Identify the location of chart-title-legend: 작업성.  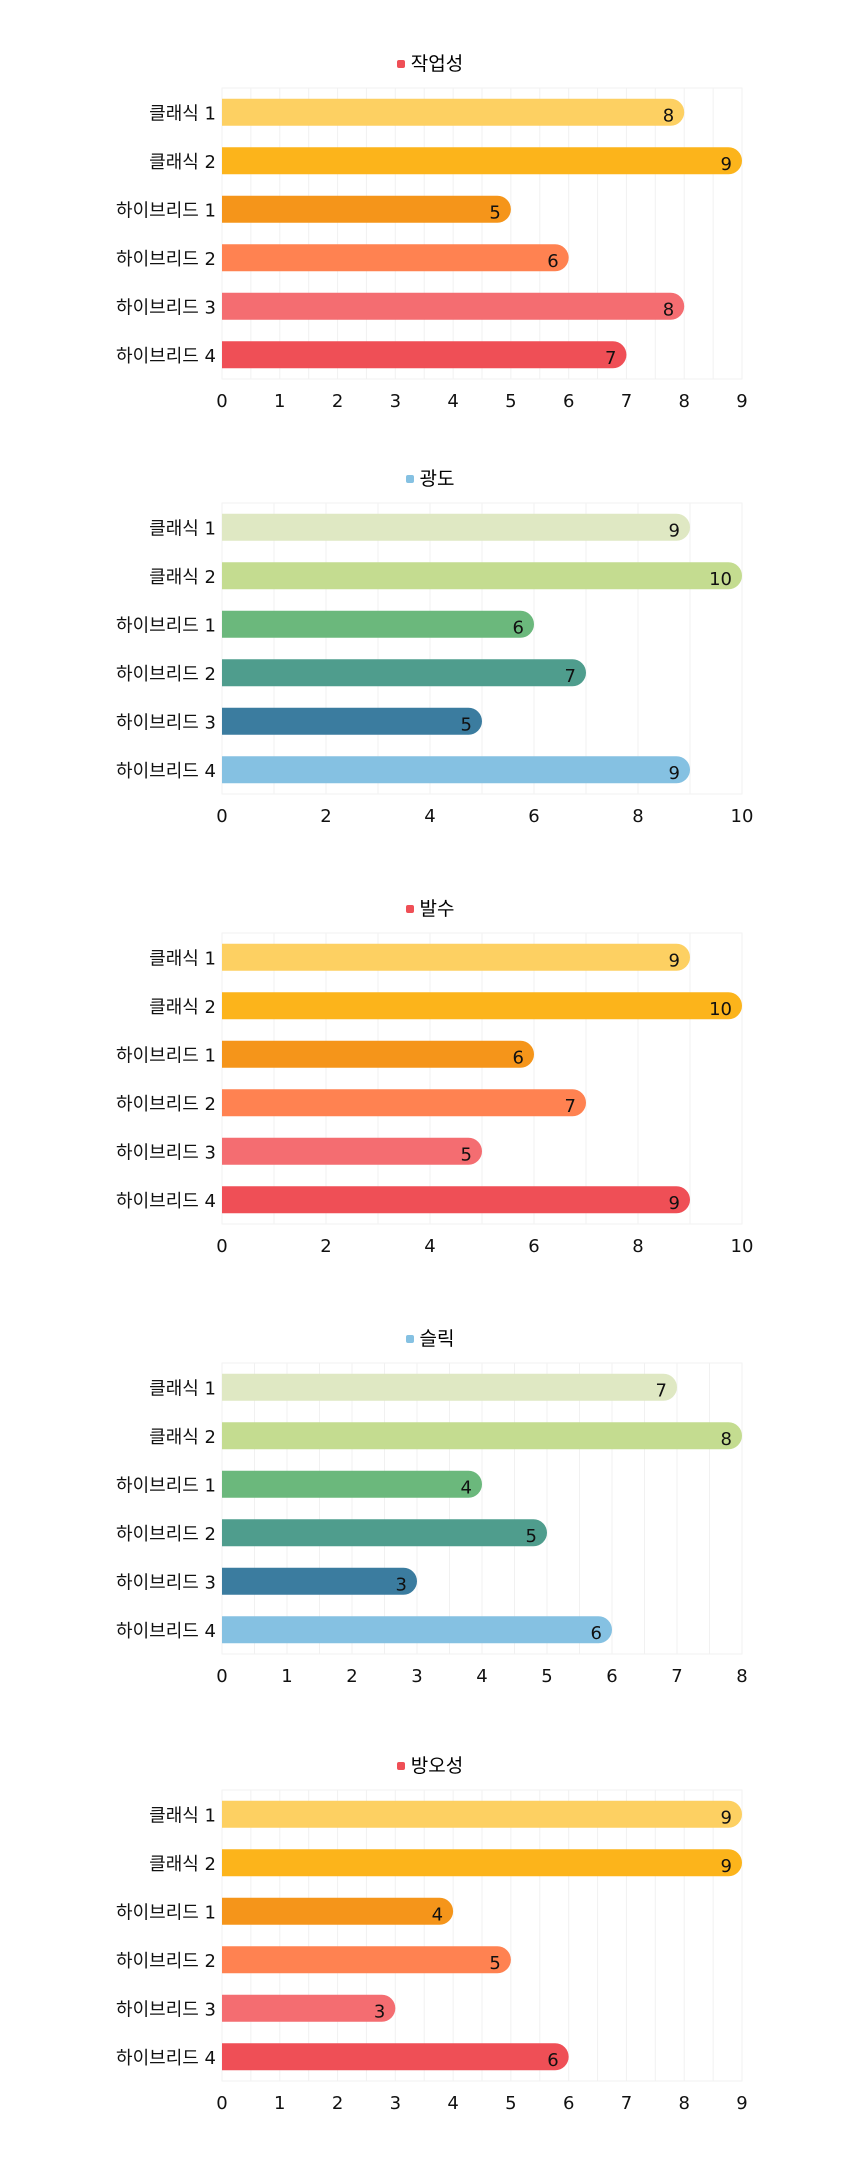
(430, 64).